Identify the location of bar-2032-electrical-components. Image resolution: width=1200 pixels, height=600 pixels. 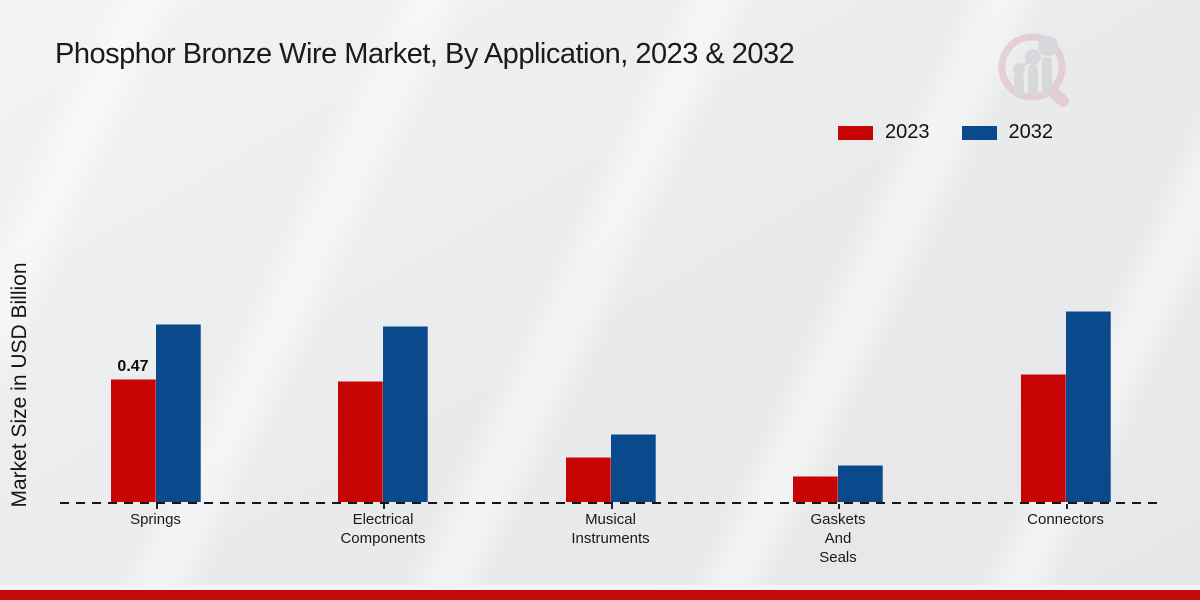
(405, 414).